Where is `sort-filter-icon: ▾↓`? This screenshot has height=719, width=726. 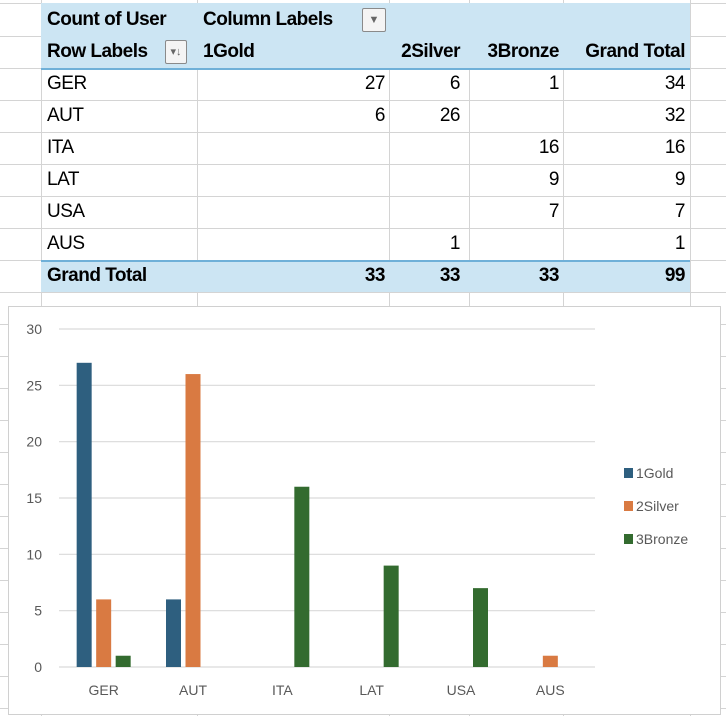
sort-filter-icon: ▾↓ is located at coordinates (176, 52).